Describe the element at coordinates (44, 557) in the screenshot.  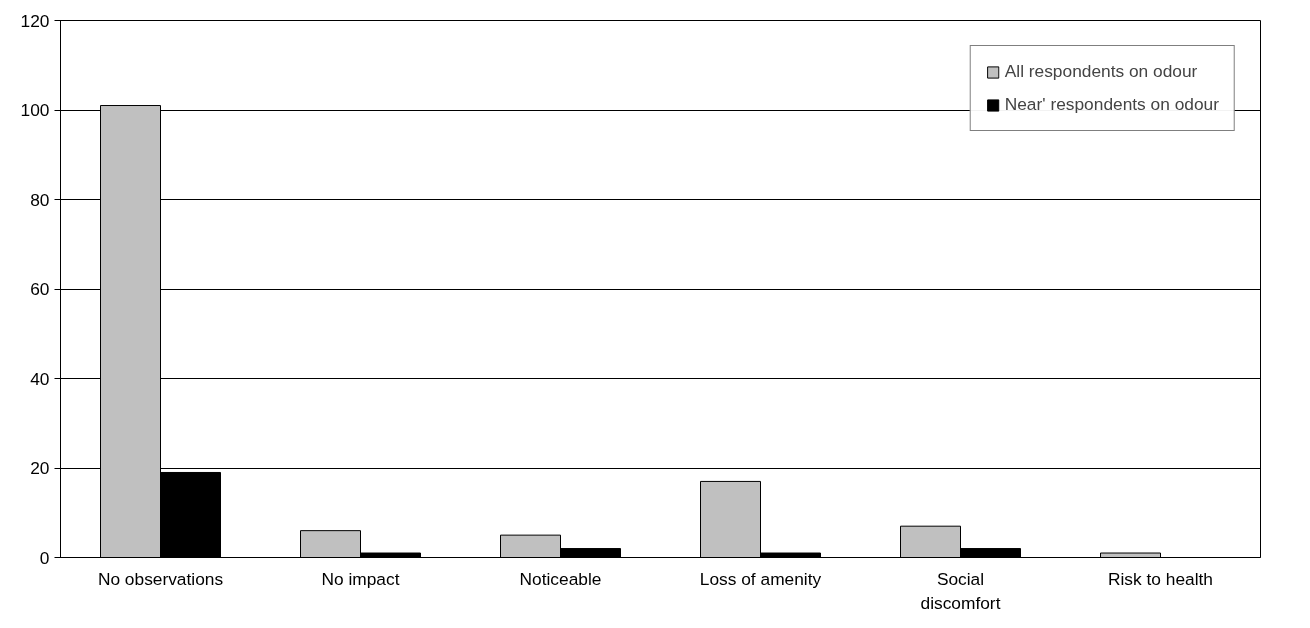
I see `y-tick-label: 0` at that location.